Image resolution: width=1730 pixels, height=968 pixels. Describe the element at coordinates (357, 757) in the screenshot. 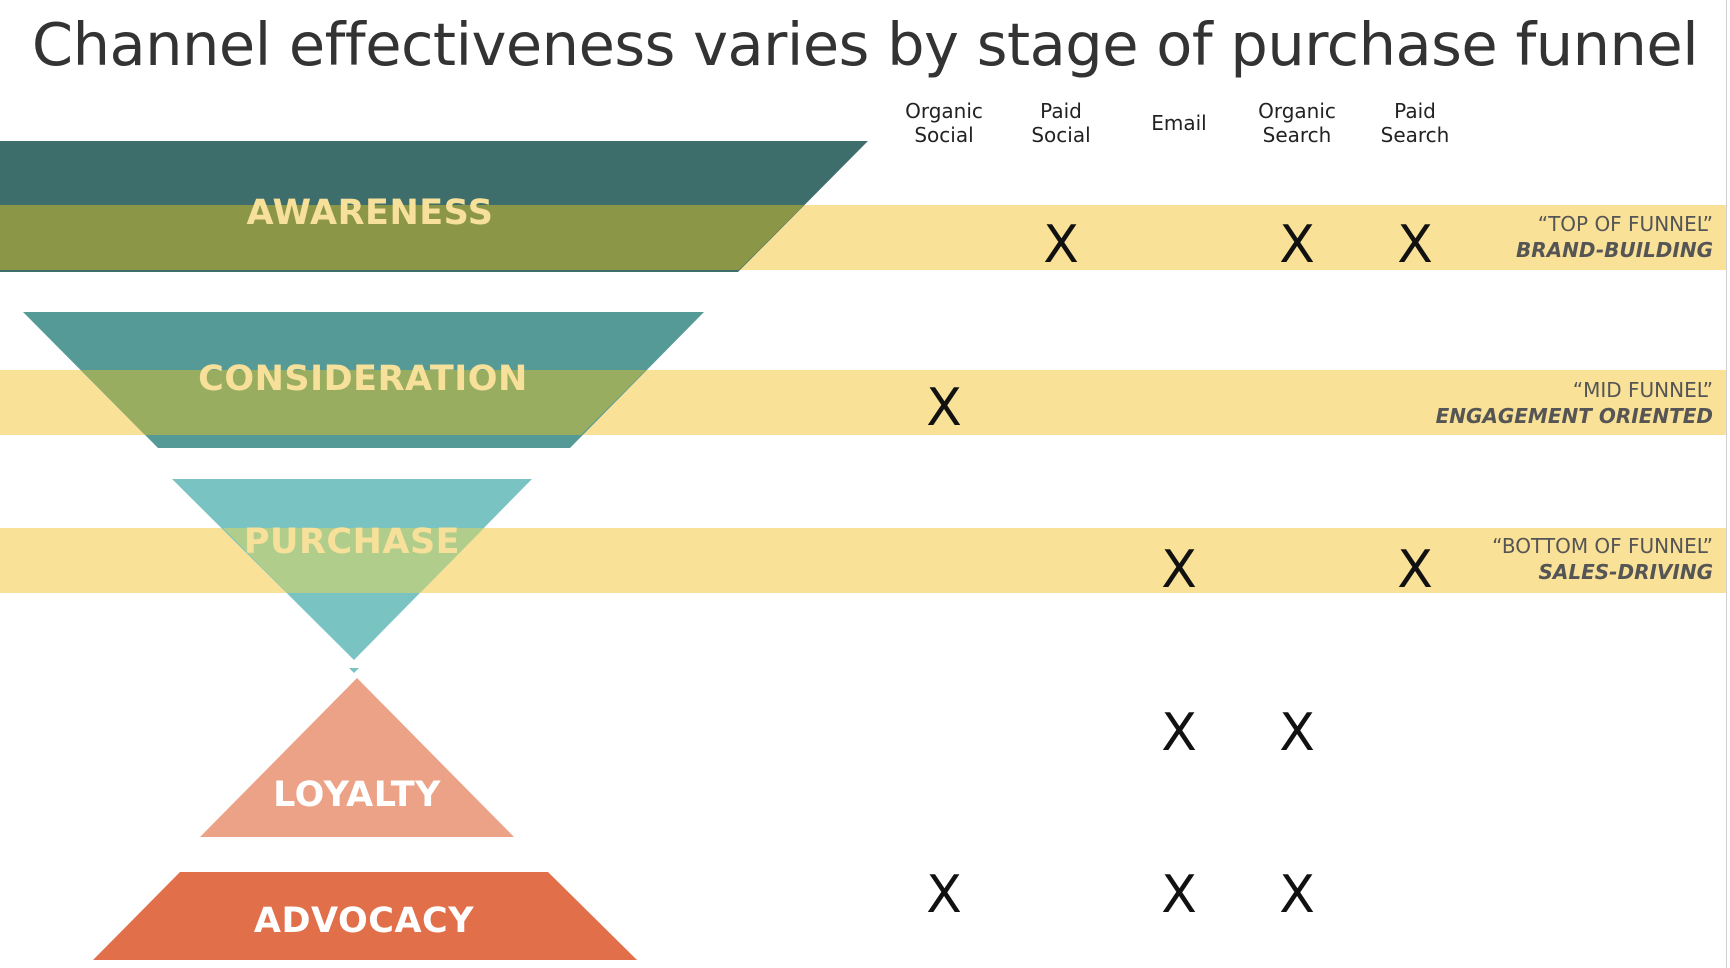

I see `funnel-shape-loyalty` at that location.